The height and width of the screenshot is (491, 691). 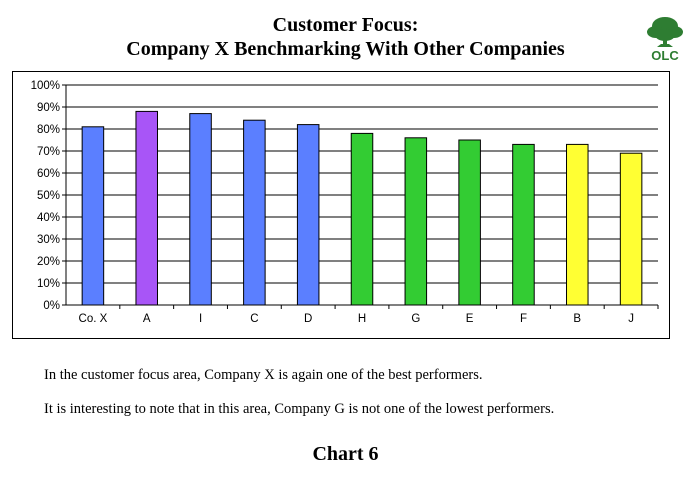 I want to click on x-tick-label: G, so click(x=415, y=319).